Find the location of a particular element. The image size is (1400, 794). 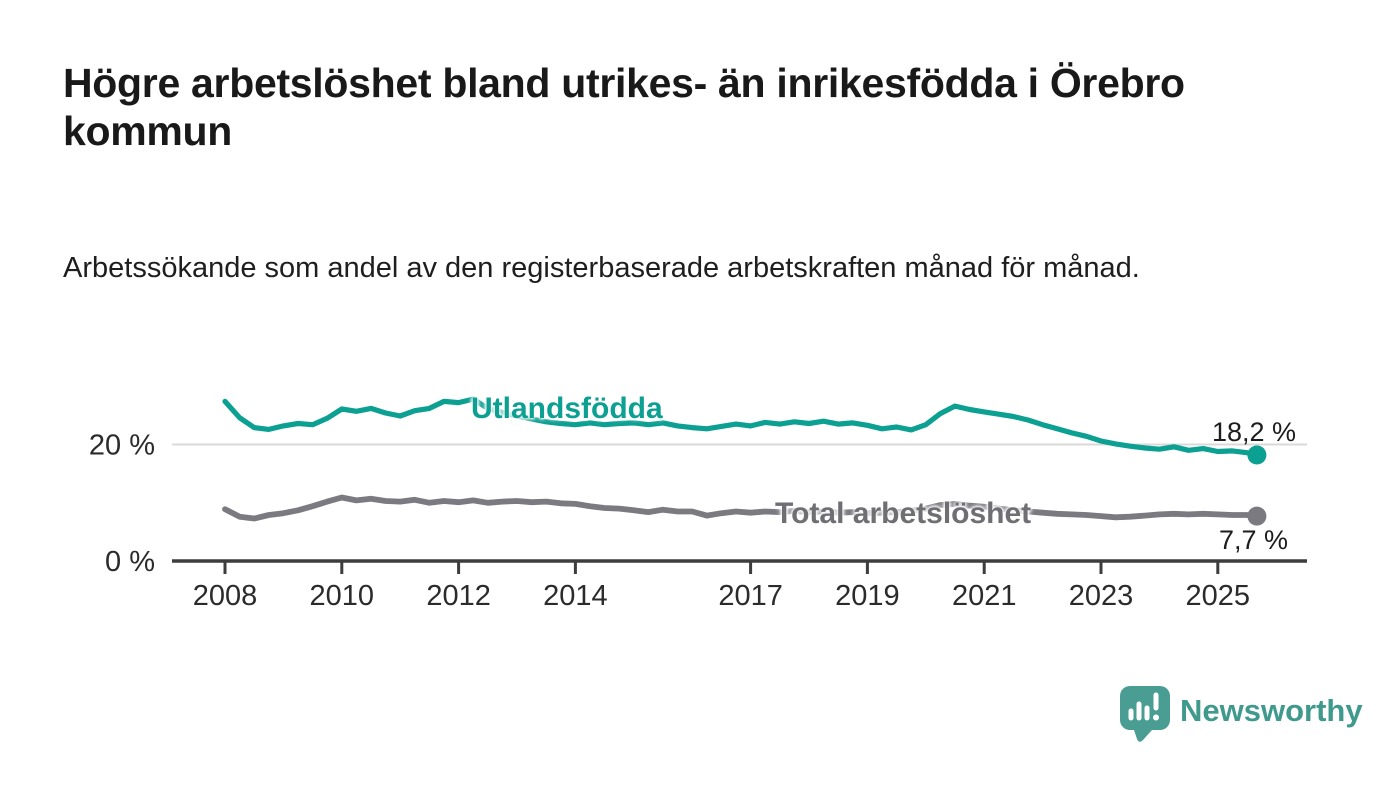

bar-chart-glyph is located at coordinates (1143, 706).